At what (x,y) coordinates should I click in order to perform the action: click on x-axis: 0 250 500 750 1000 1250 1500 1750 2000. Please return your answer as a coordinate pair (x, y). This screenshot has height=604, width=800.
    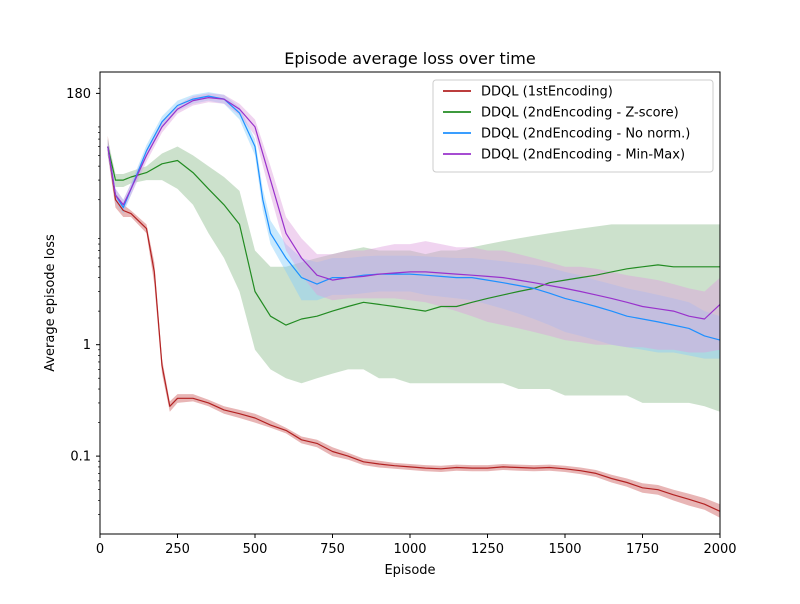
    Looking at the image, I should click on (416, 545).